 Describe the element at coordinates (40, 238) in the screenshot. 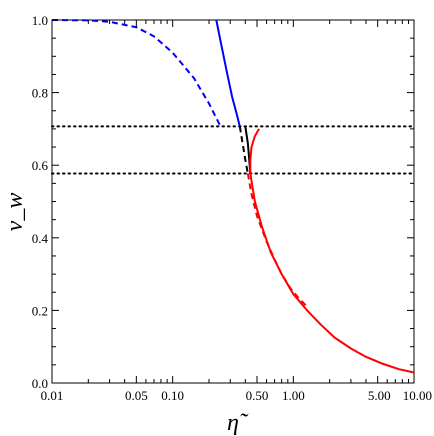

I see `y-tick-label: 0.4` at that location.